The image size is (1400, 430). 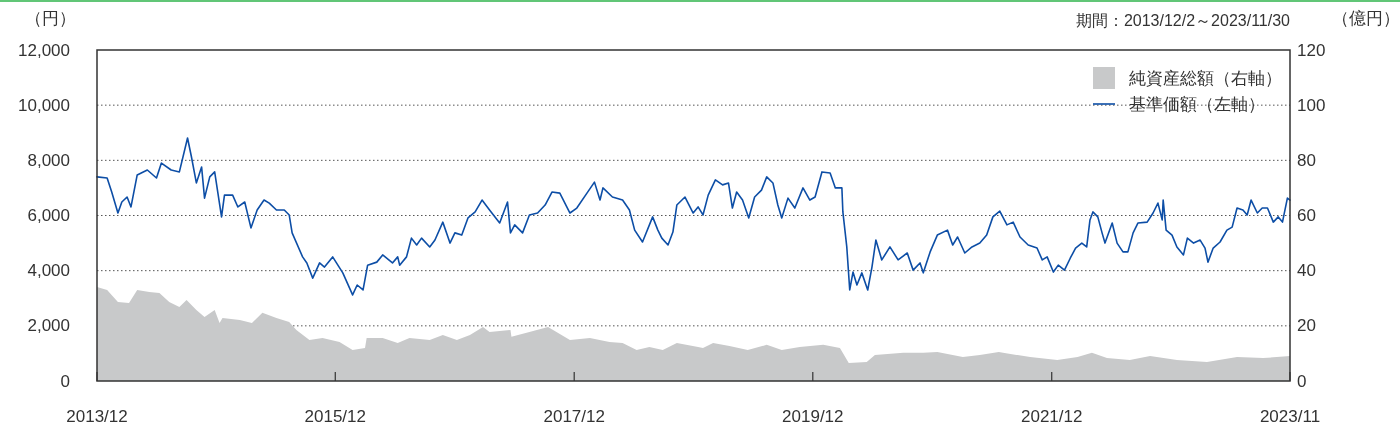 What do you see at coordinates (50, 18) in the screenshot?
I see `y-axis-title: （円）` at bounding box center [50, 18].